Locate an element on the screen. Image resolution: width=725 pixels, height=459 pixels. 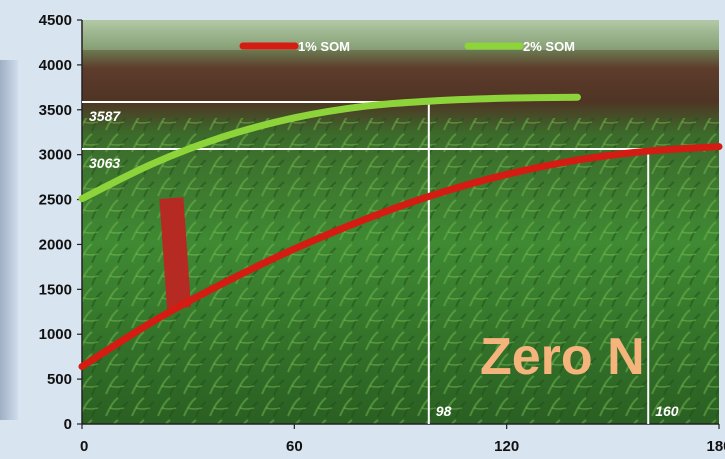
y-axis-ticks: 0 500 1000 1500 2000 2500 3000 3500 4000 4500 is located at coordinates (60, 222).